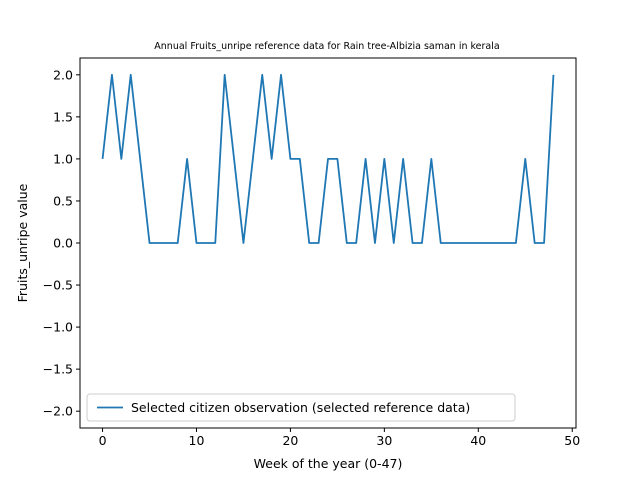  I want to click on y-tick-label: 0.0, so click(63, 243).